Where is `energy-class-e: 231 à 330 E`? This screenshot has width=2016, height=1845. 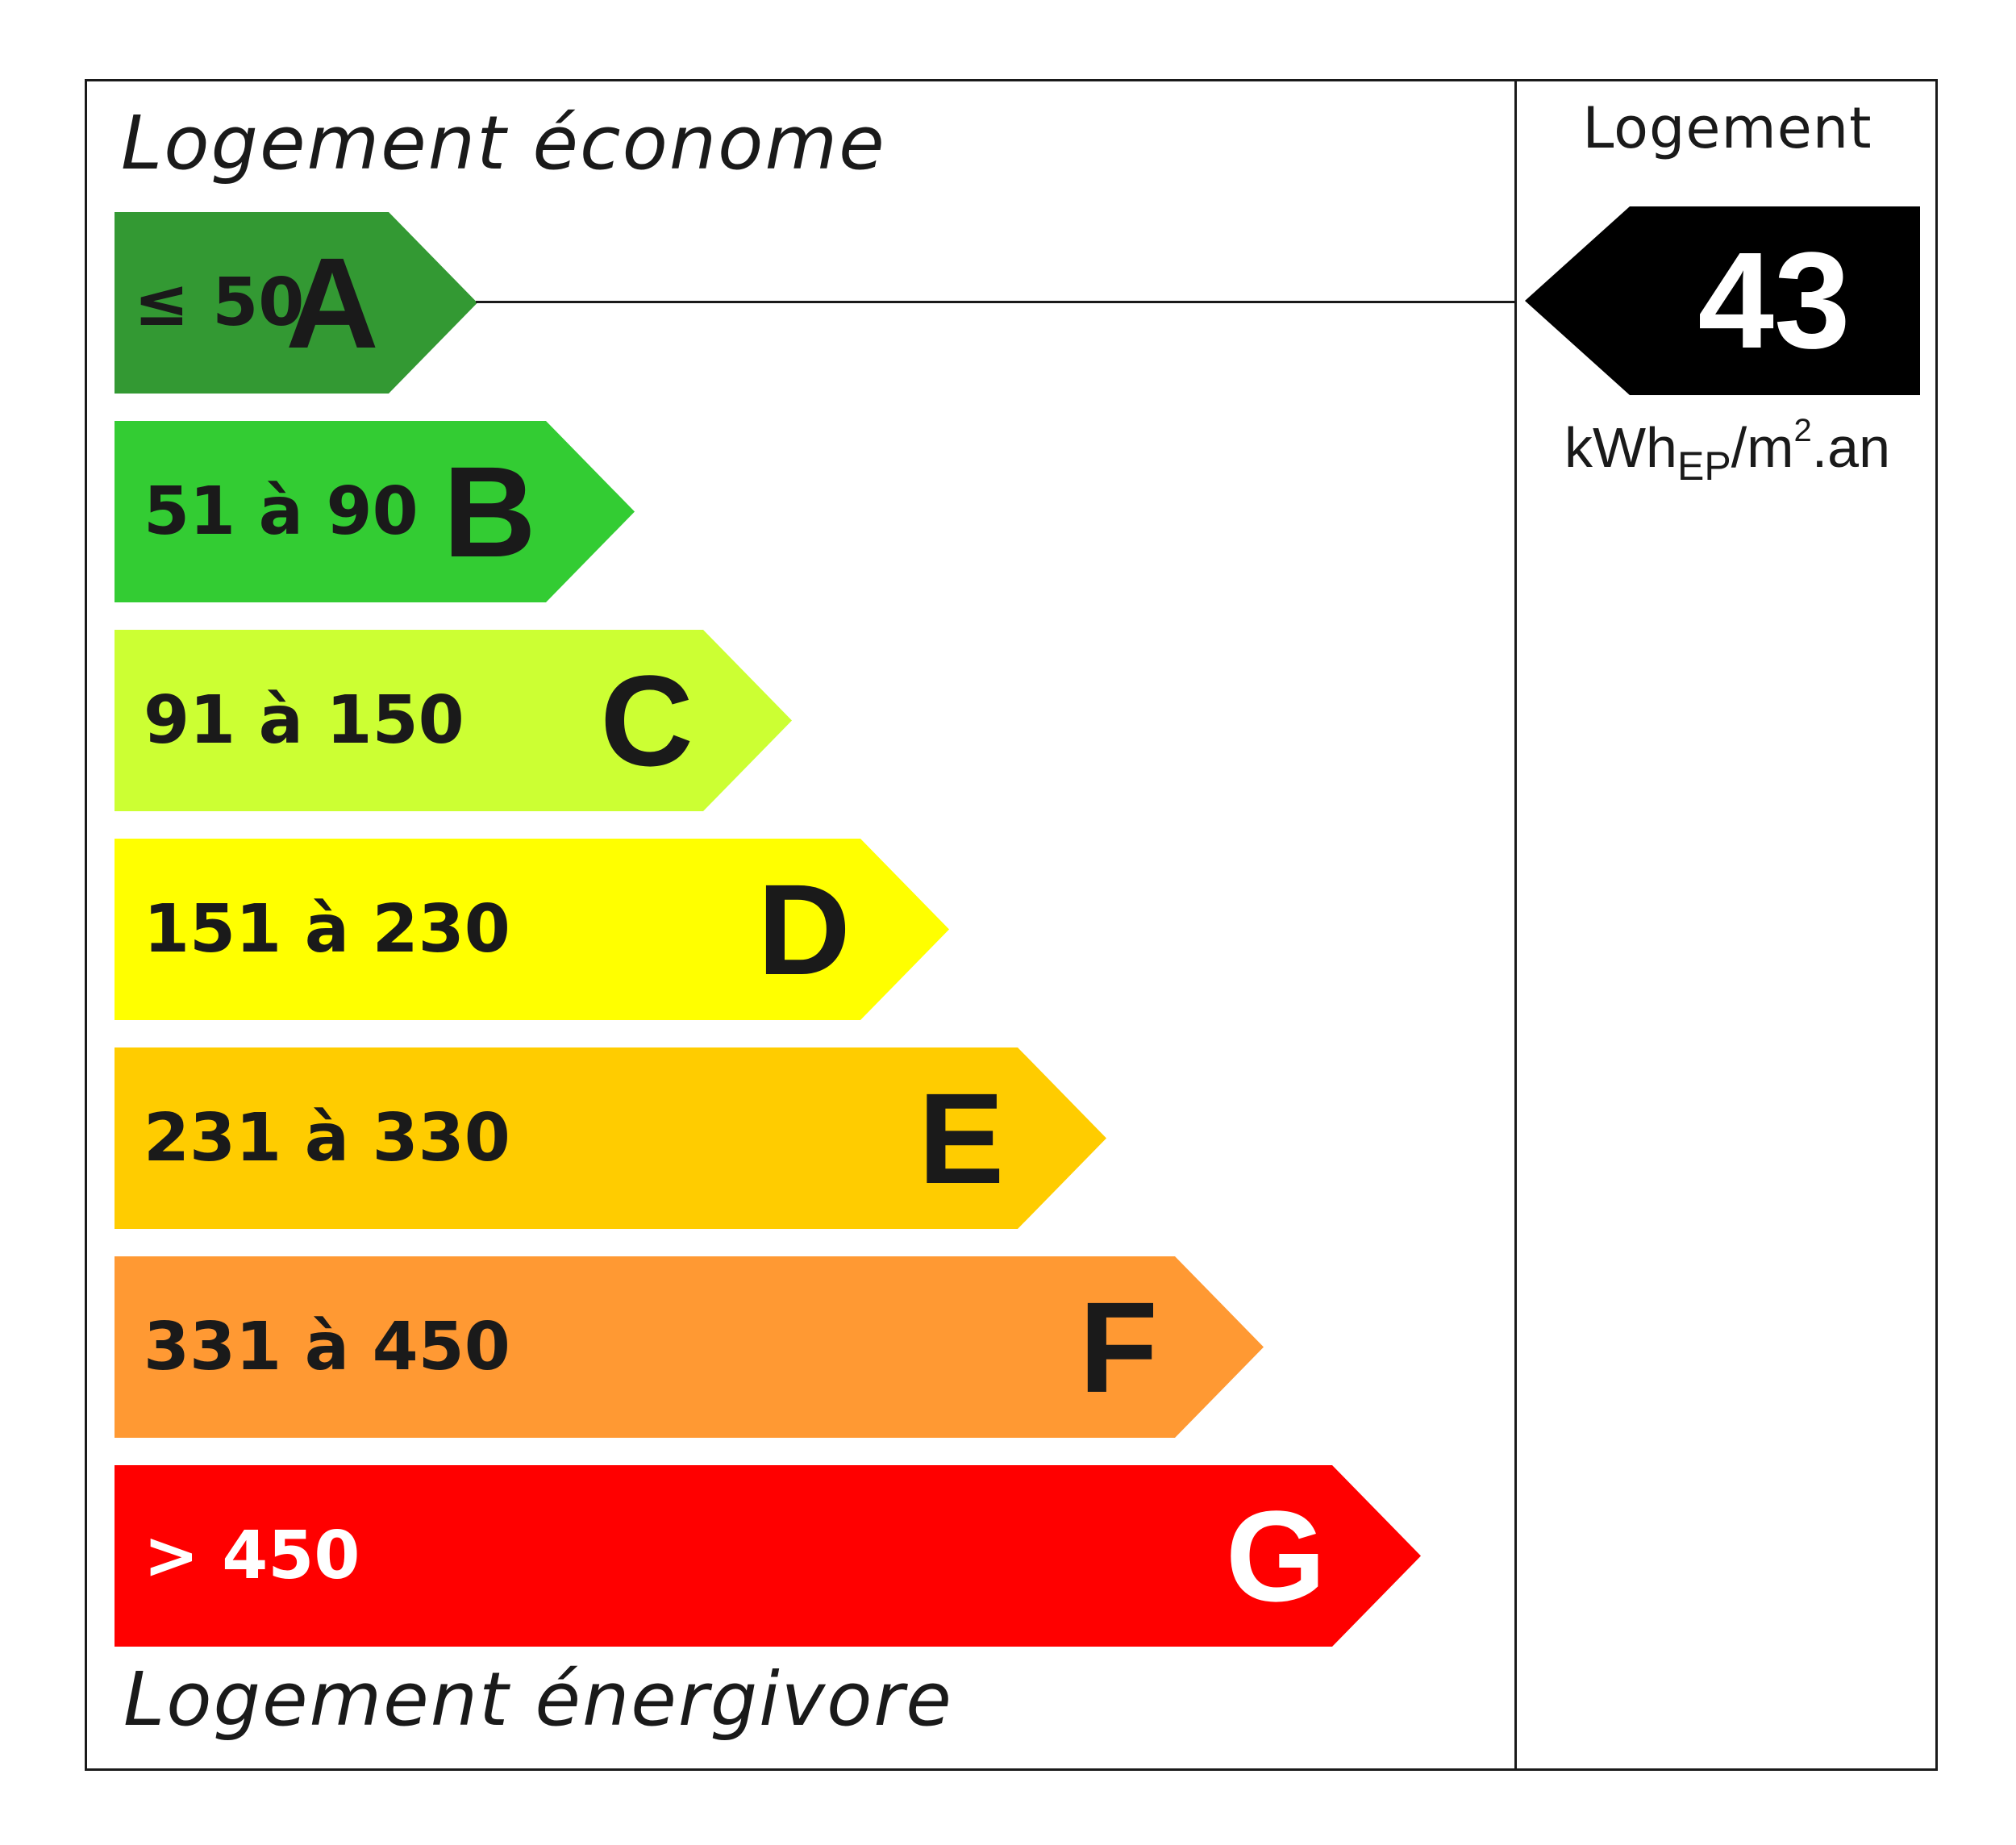
energy-class-e: 231 à 330 E is located at coordinates (610, 1138).